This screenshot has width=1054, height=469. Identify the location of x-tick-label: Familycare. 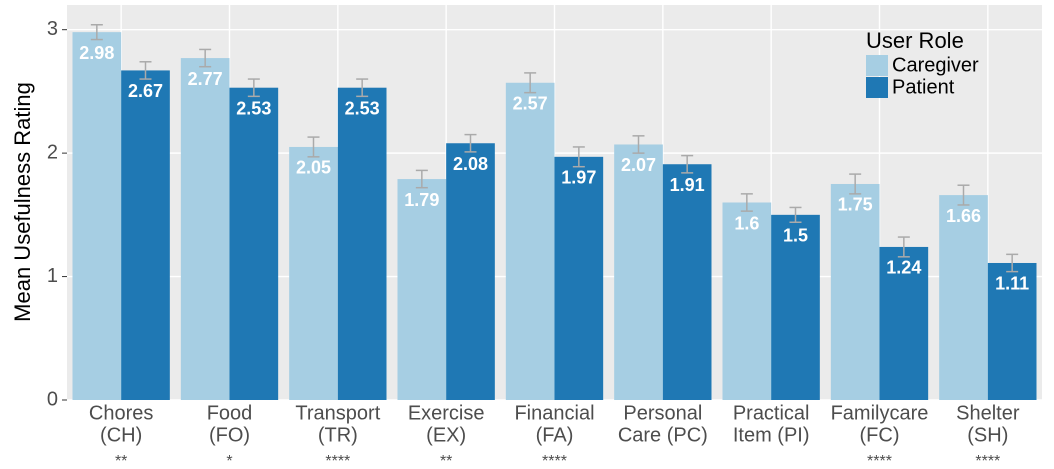
(880, 413).